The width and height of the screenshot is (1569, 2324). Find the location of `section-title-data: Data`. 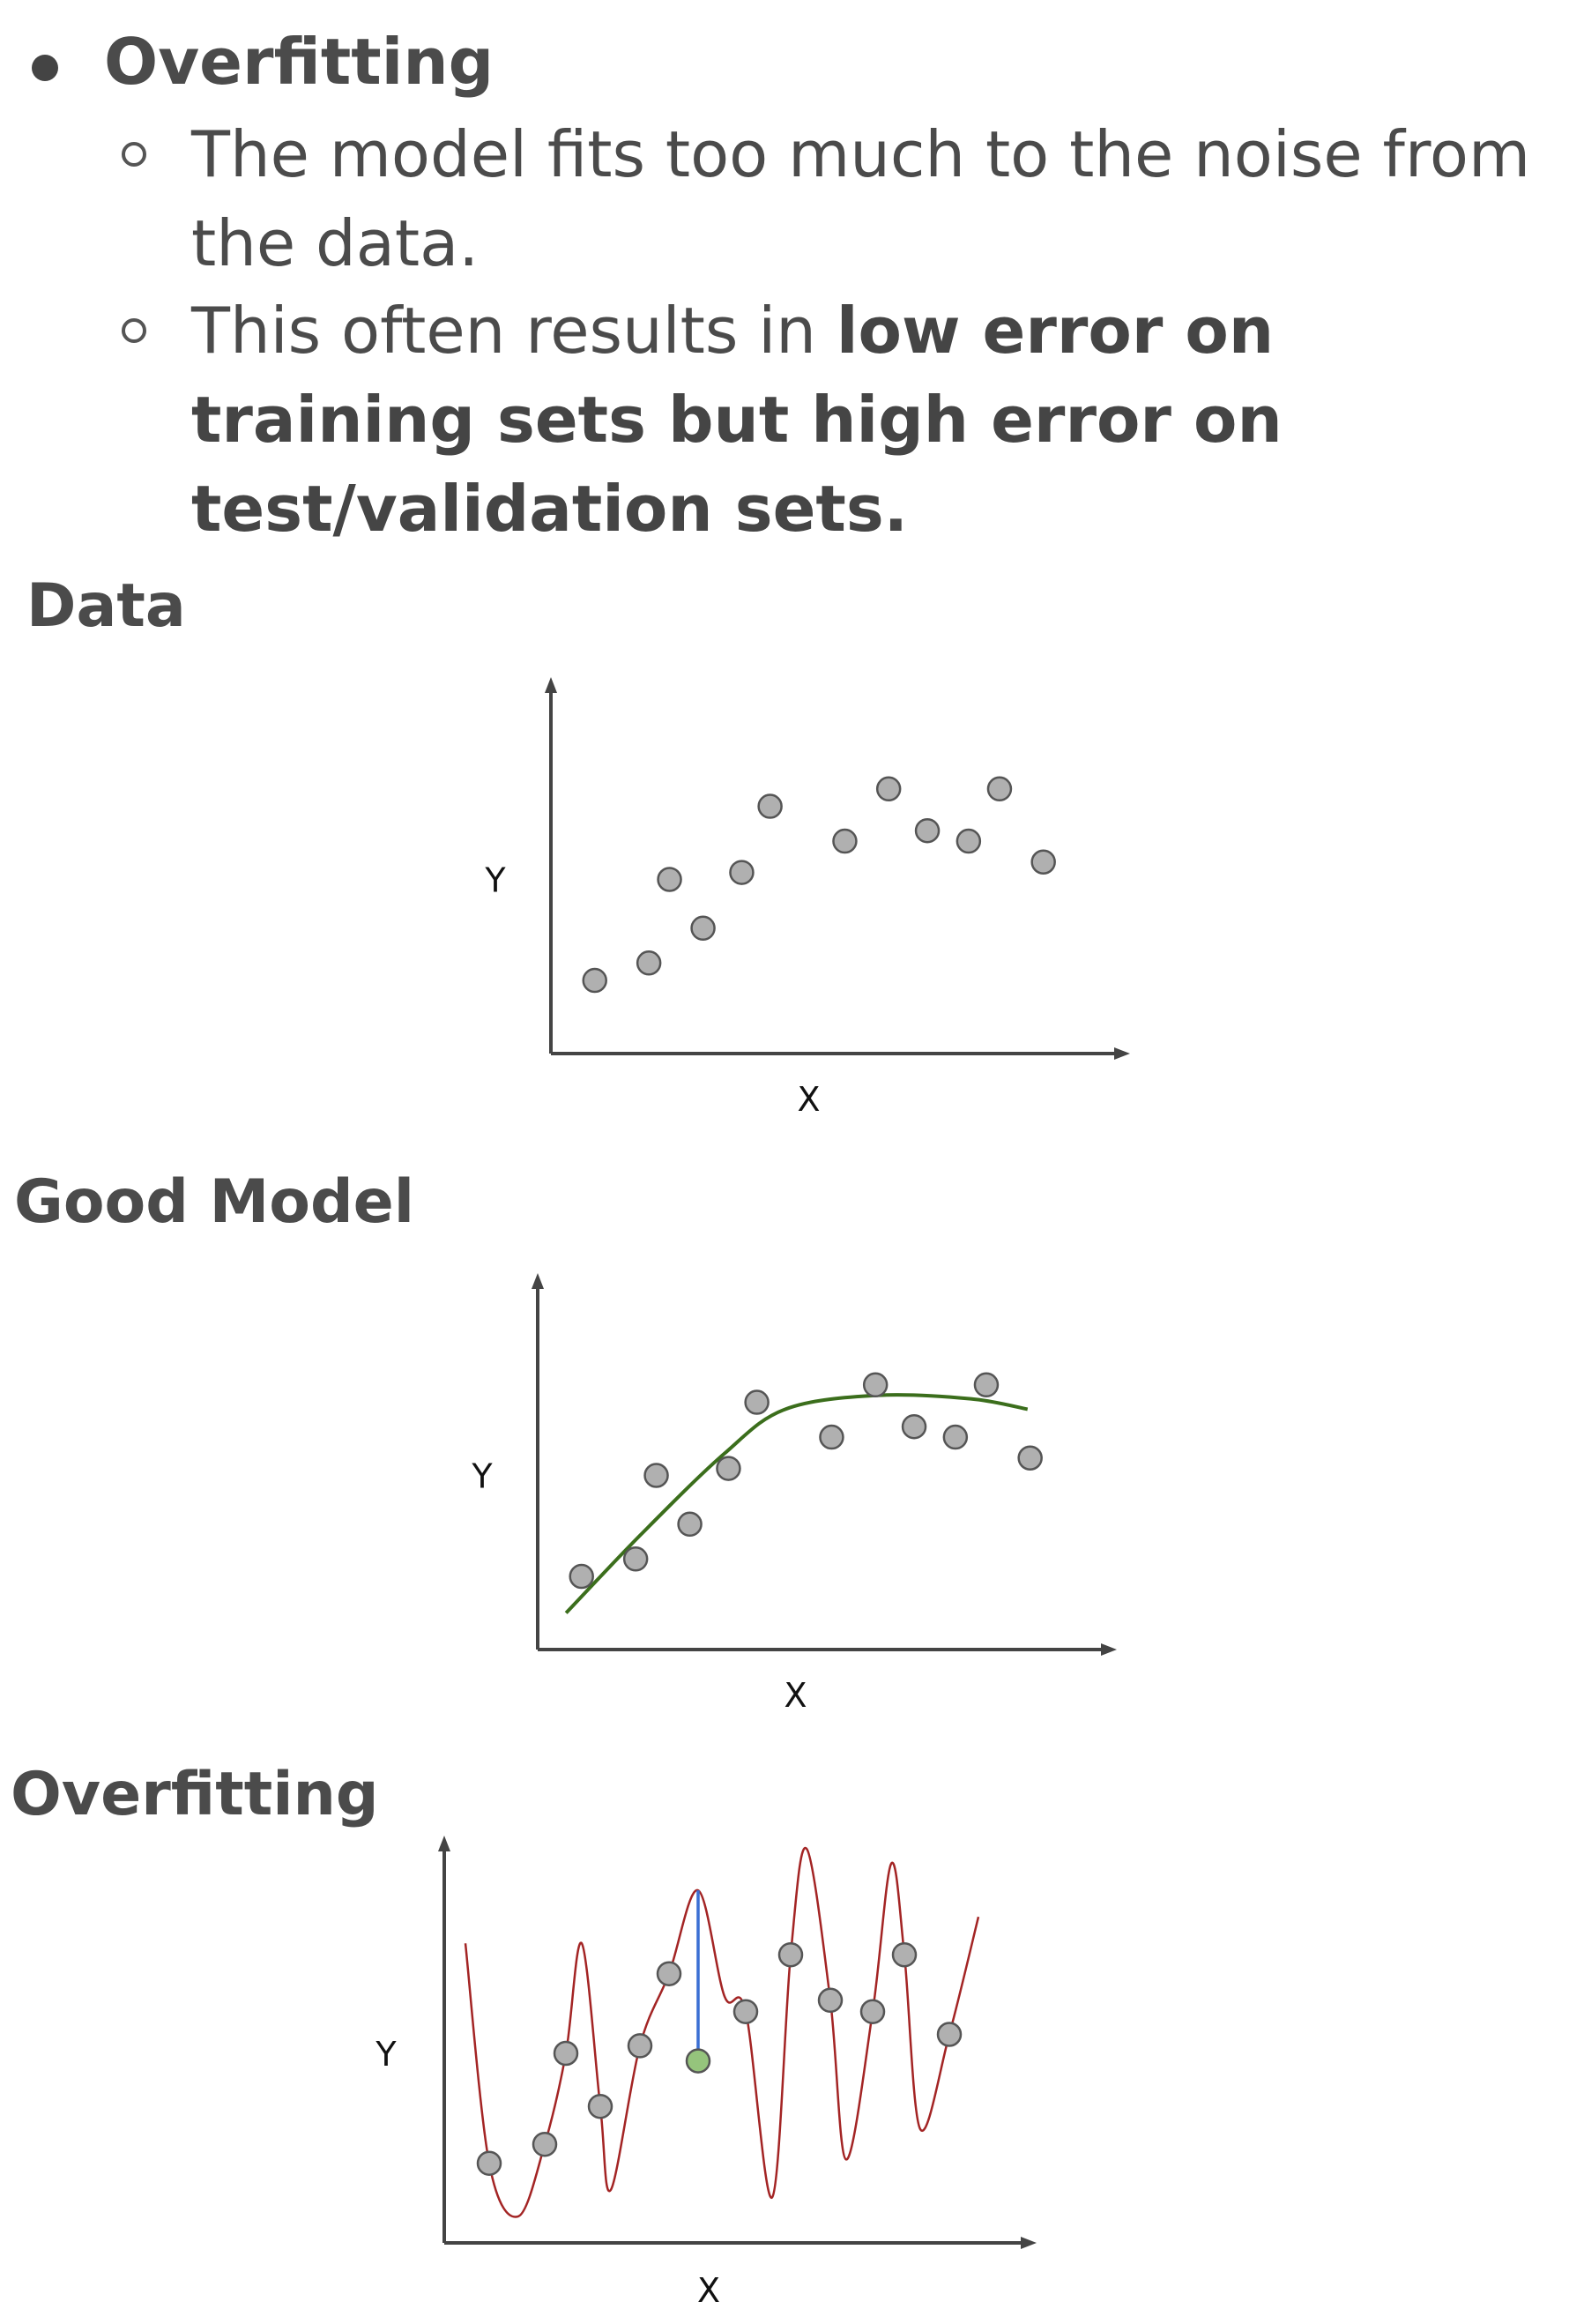

section-title-data: Data is located at coordinates (106, 606).